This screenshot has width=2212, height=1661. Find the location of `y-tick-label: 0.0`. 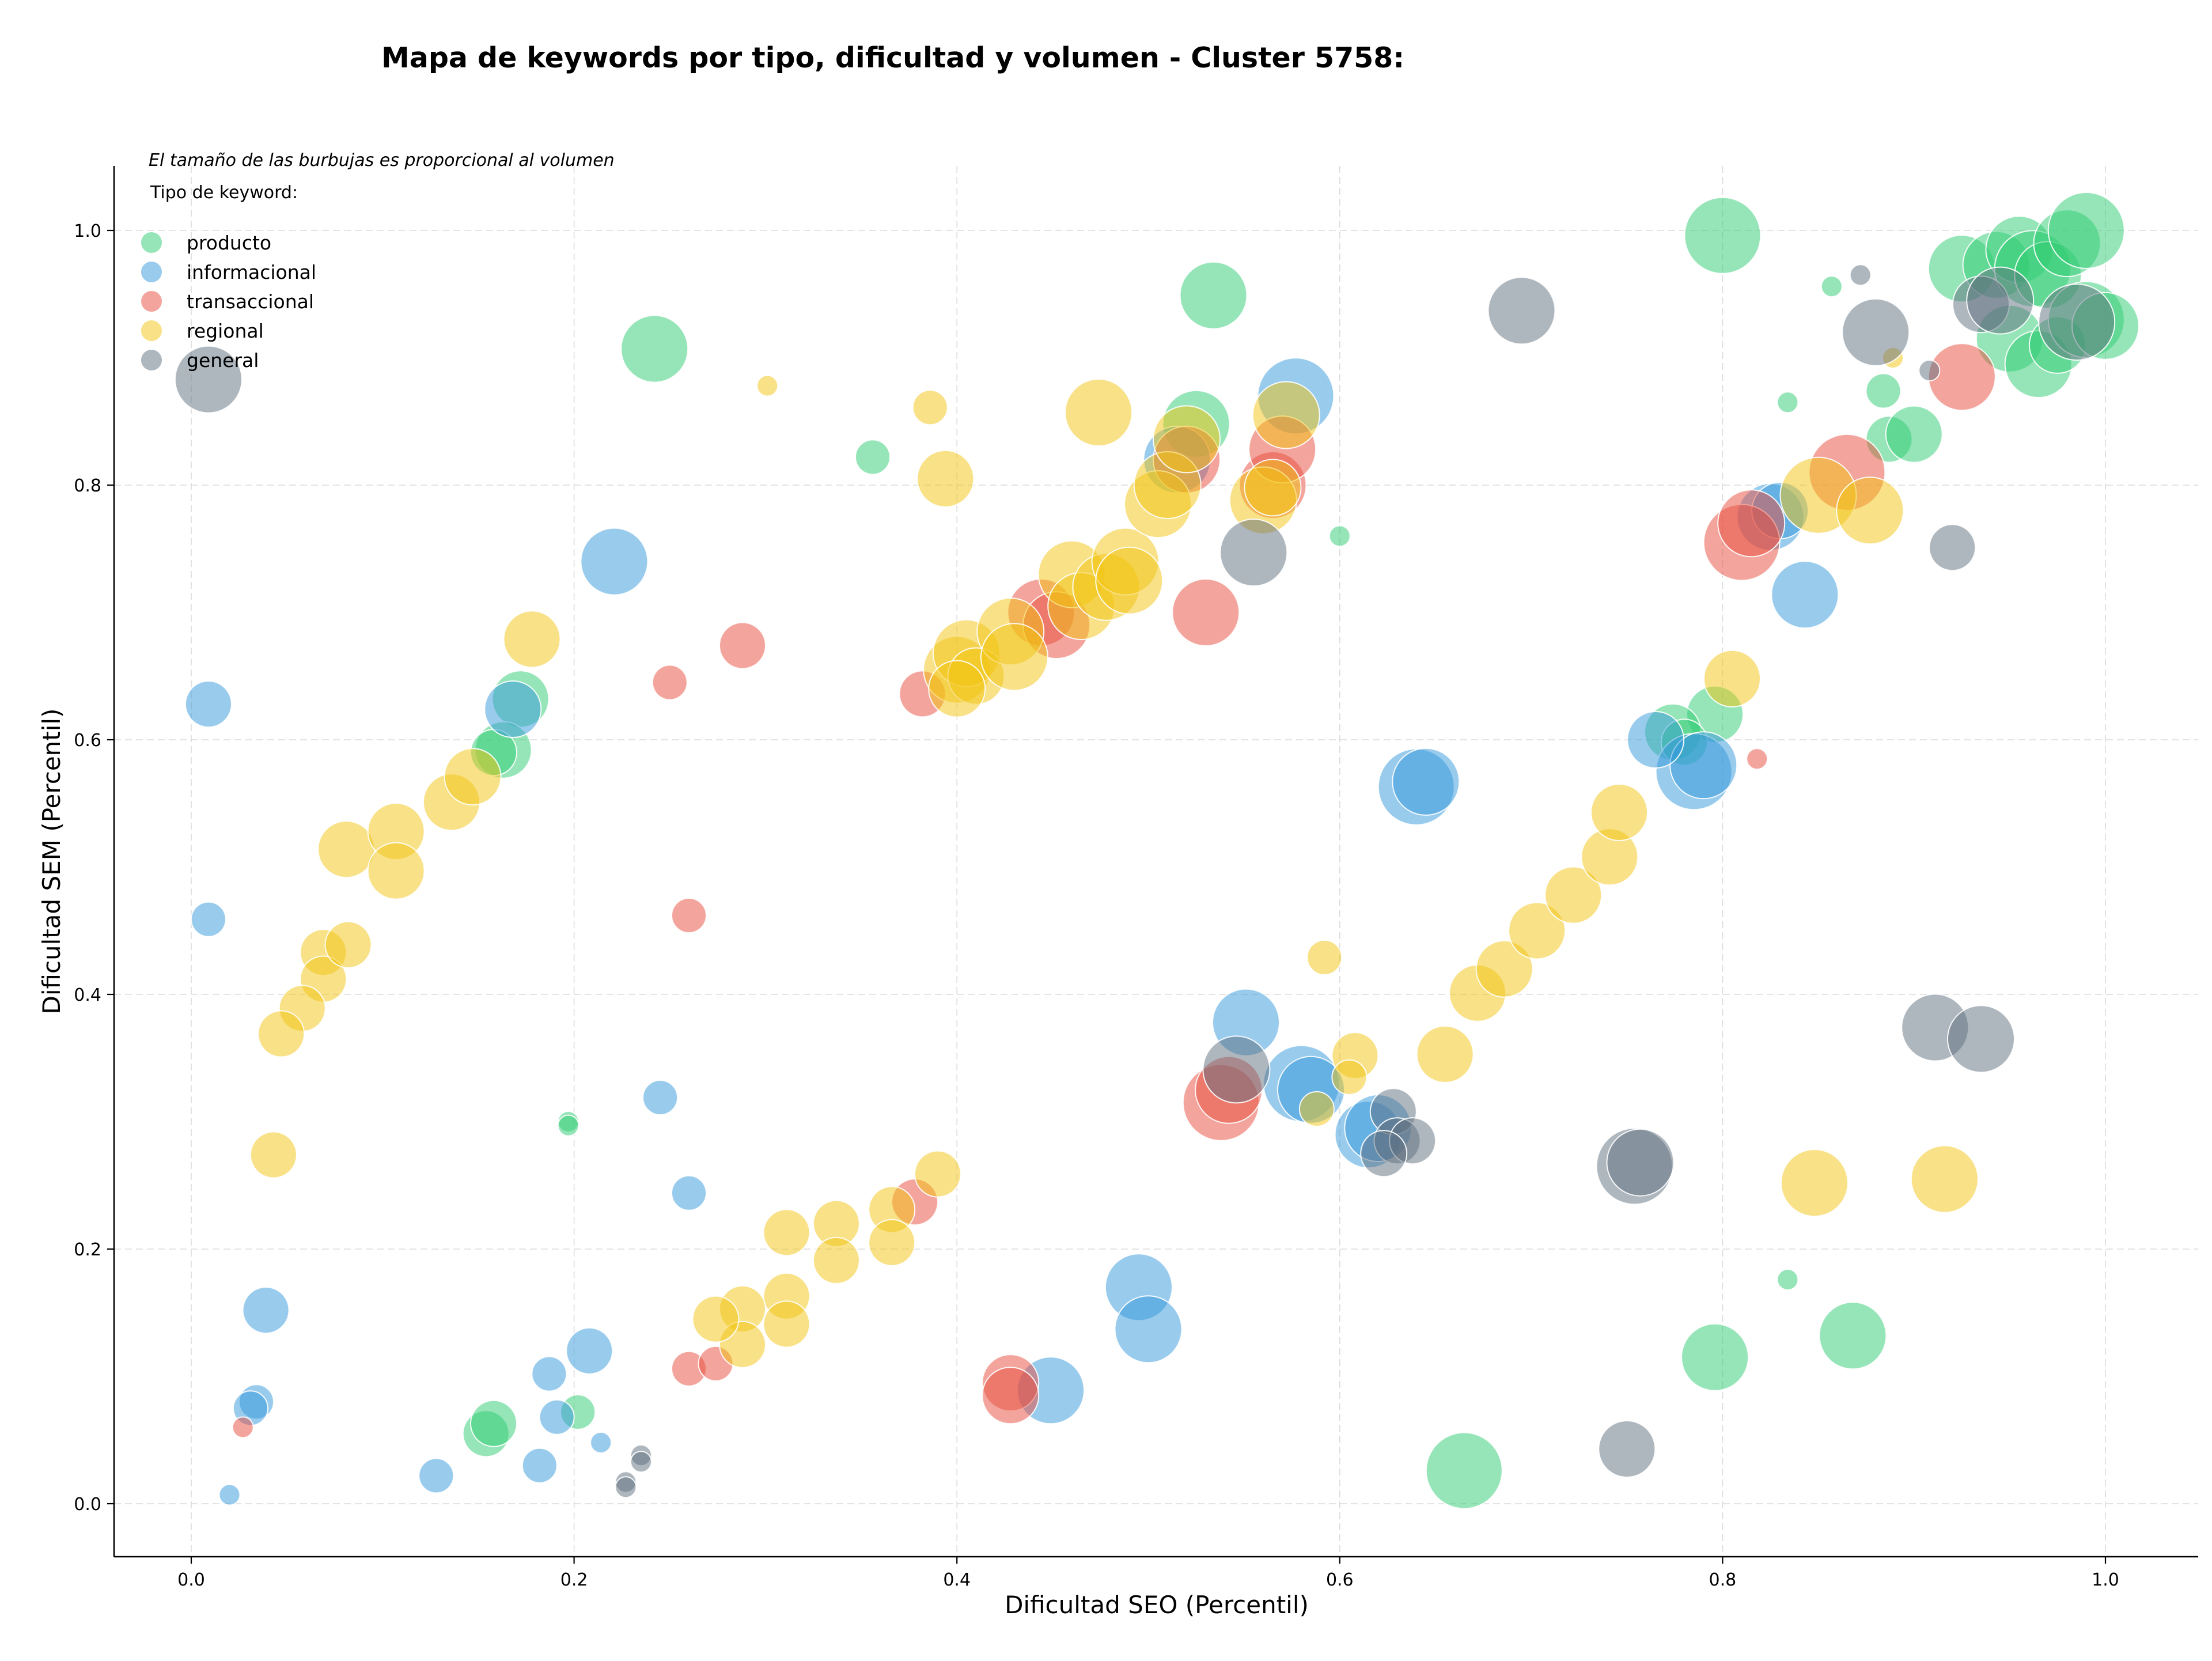

y-tick-label: 0.0 is located at coordinates (87, 1504).